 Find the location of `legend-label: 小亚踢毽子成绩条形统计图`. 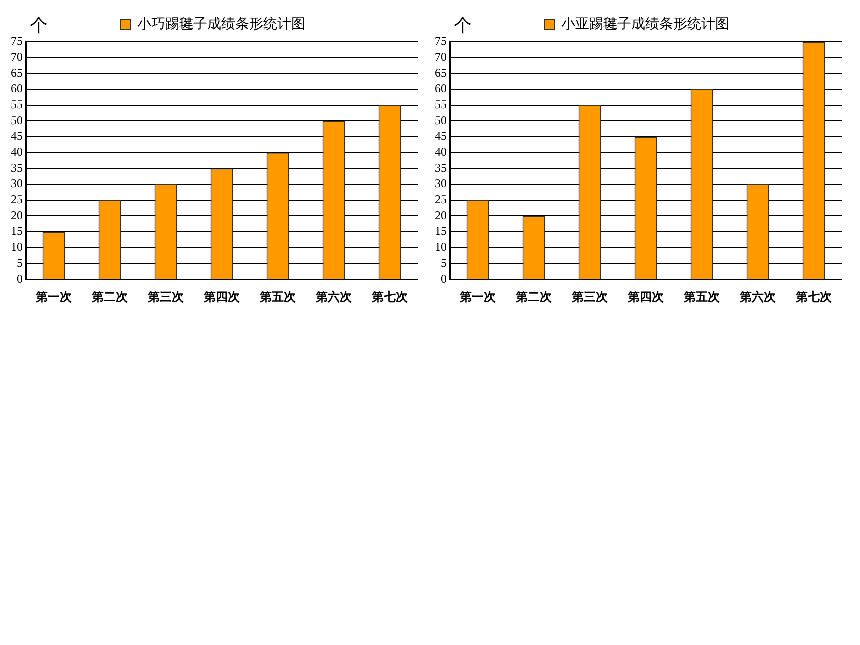

legend-label: 小亚踢毽子成绩条形统计图 is located at coordinates (646, 24).